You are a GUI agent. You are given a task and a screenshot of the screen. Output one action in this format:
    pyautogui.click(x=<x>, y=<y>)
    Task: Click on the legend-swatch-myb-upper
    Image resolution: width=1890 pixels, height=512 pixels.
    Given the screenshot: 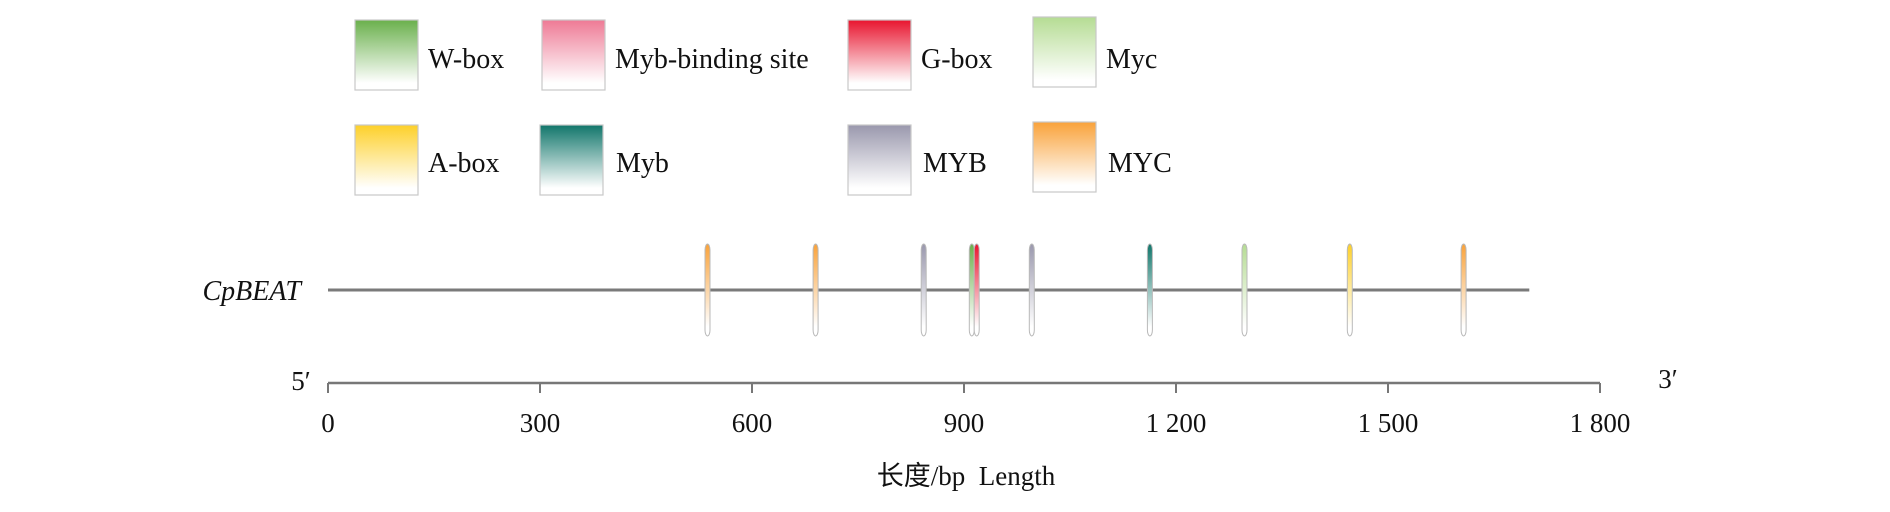 What is the action you would take?
    pyautogui.click(x=879, y=160)
    